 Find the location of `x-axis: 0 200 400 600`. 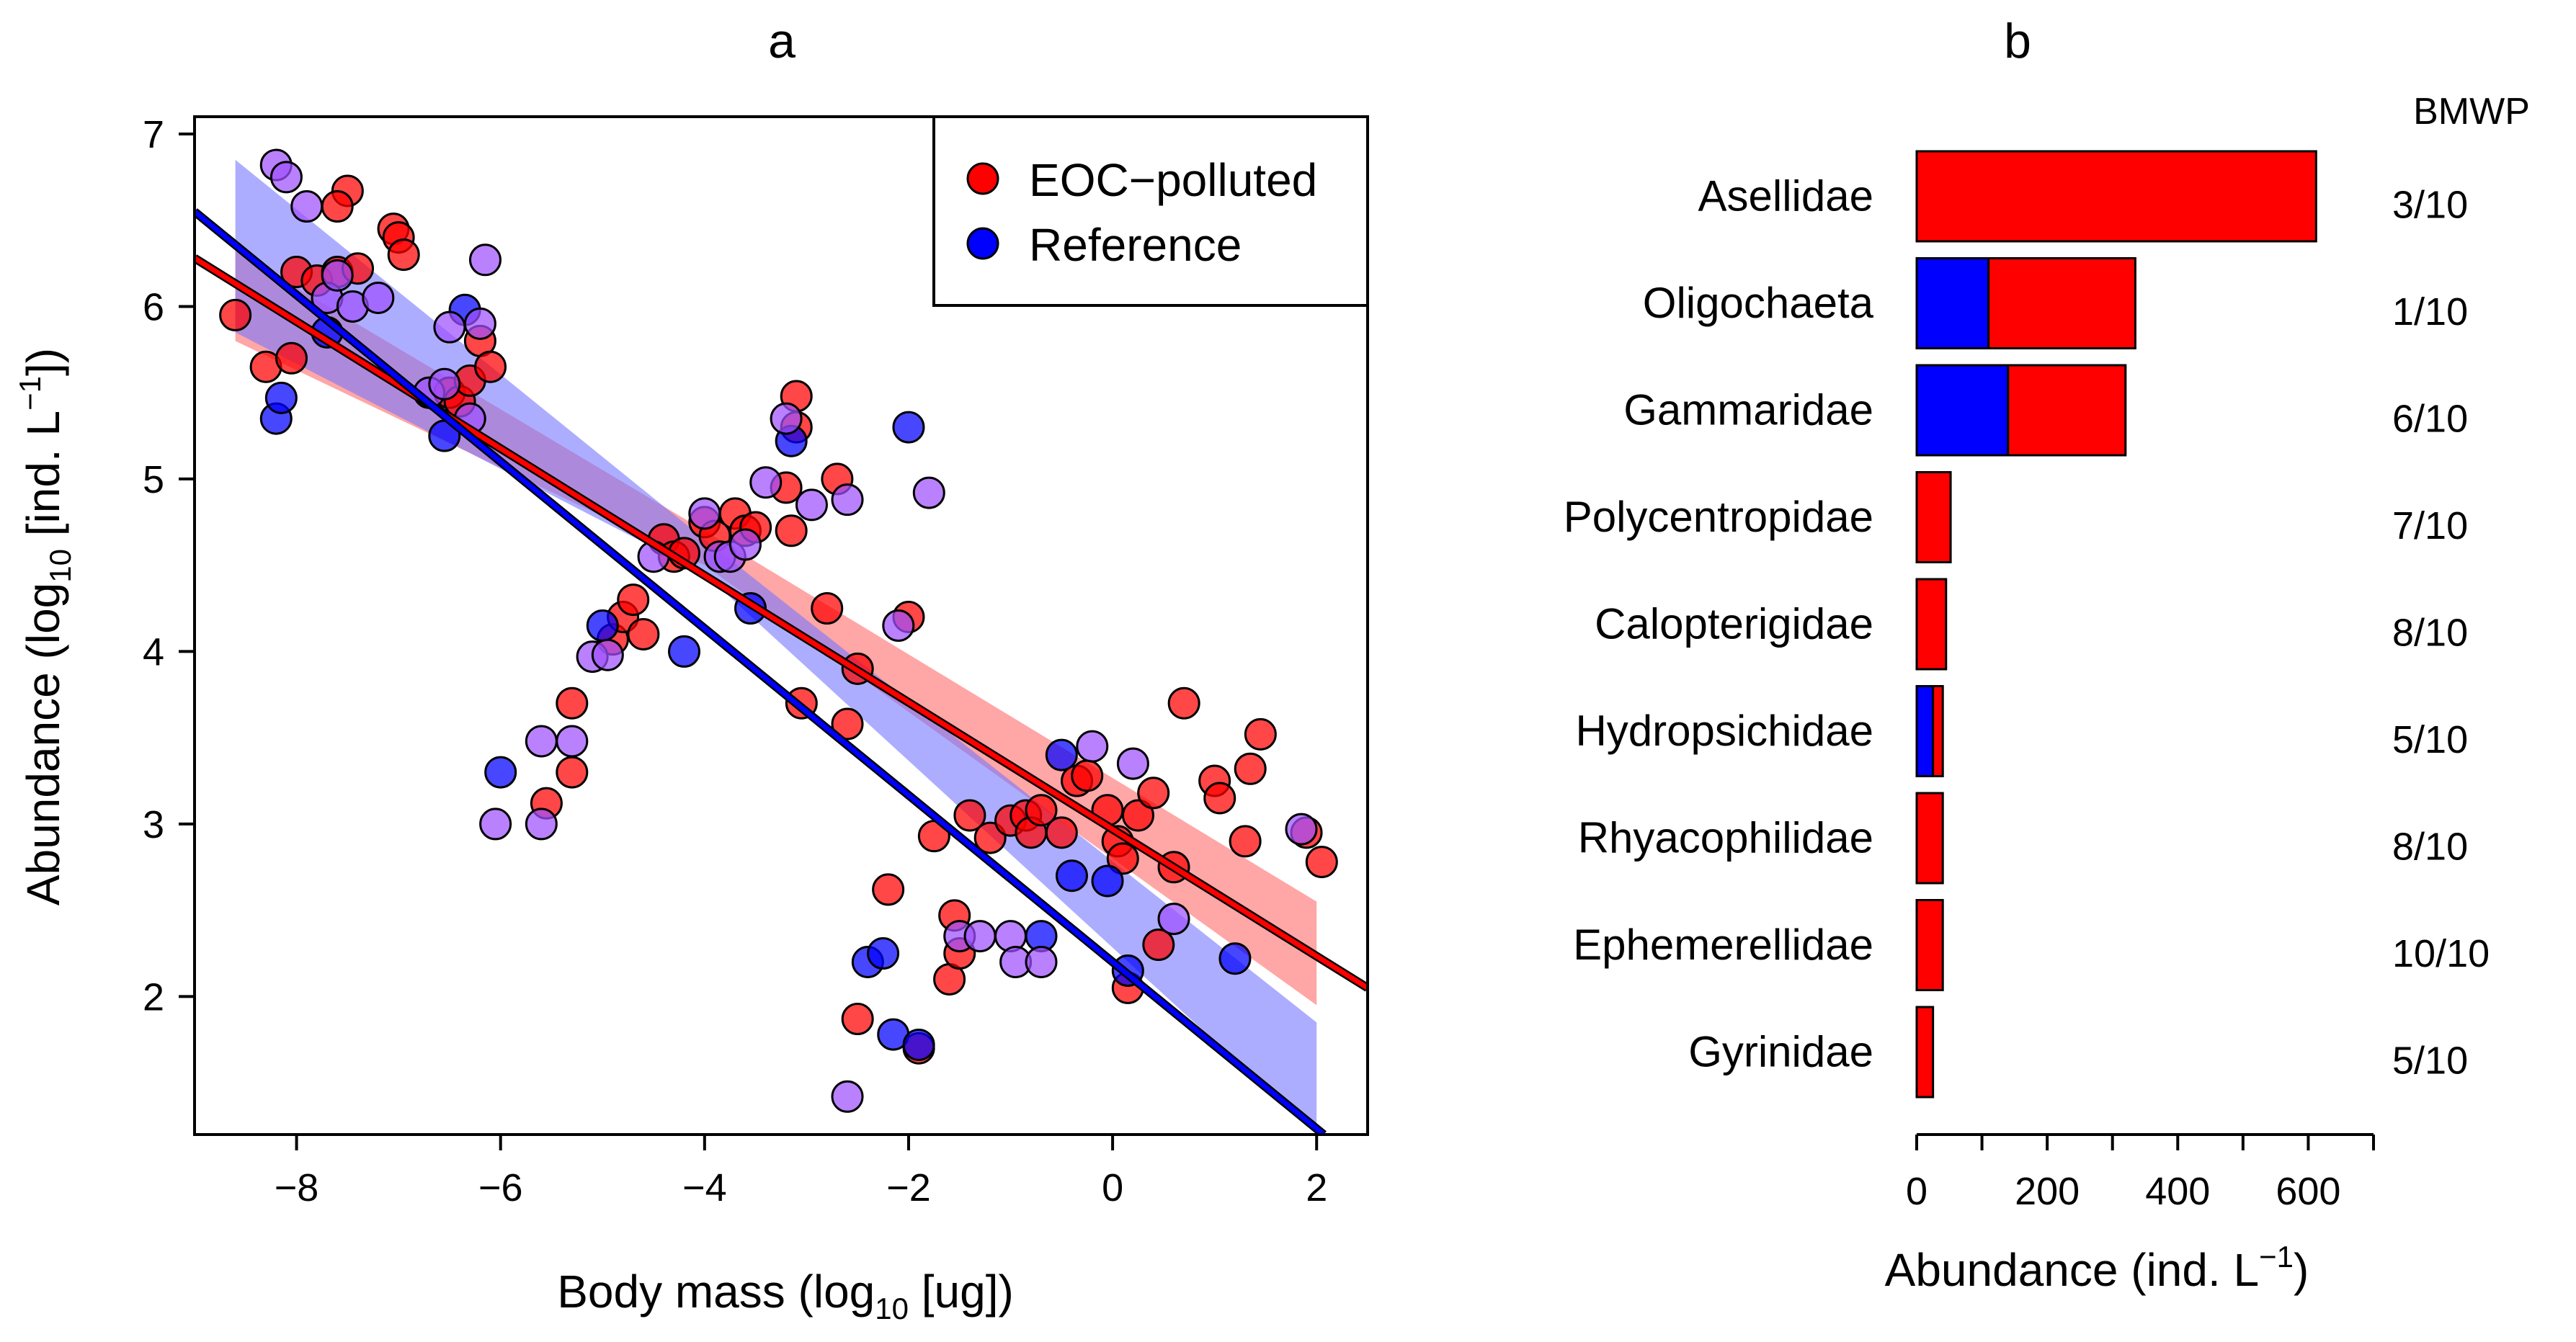

x-axis: 0 200 400 600 is located at coordinates (2140, 1173).